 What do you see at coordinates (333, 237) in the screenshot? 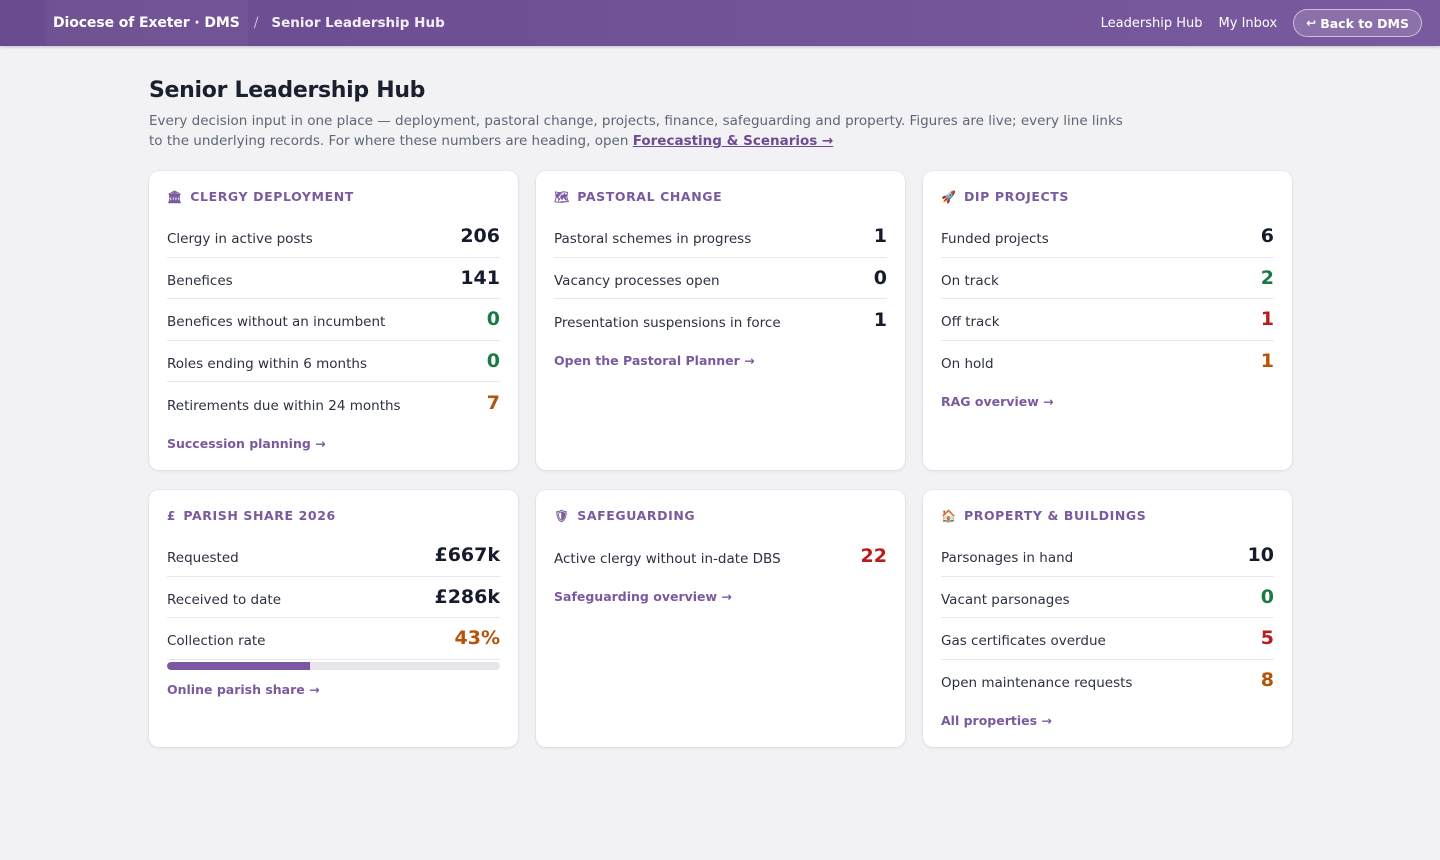
I see `stat-row: Clergy in active posts 206` at bounding box center [333, 237].